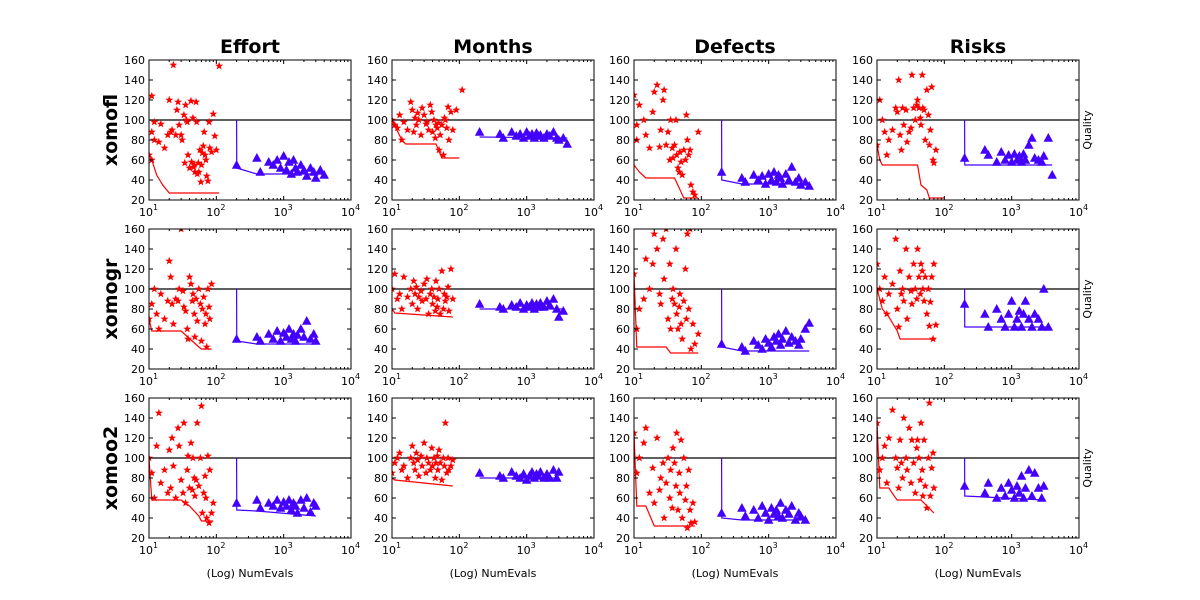 The width and height of the screenshot is (1200, 600). What do you see at coordinates (1018, 207) in the screenshot?
I see `x-tick-exponent: 3` at bounding box center [1018, 207].